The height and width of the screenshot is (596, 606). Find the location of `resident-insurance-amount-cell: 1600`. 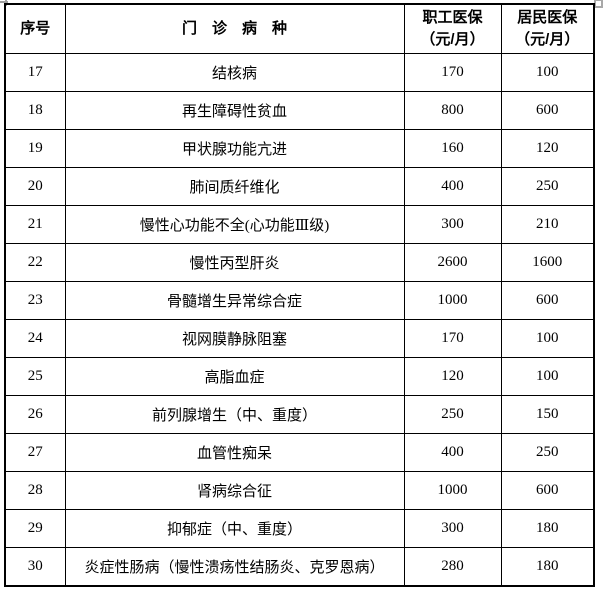

resident-insurance-amount-cell: 1600 is located at coordinates (547, 262).